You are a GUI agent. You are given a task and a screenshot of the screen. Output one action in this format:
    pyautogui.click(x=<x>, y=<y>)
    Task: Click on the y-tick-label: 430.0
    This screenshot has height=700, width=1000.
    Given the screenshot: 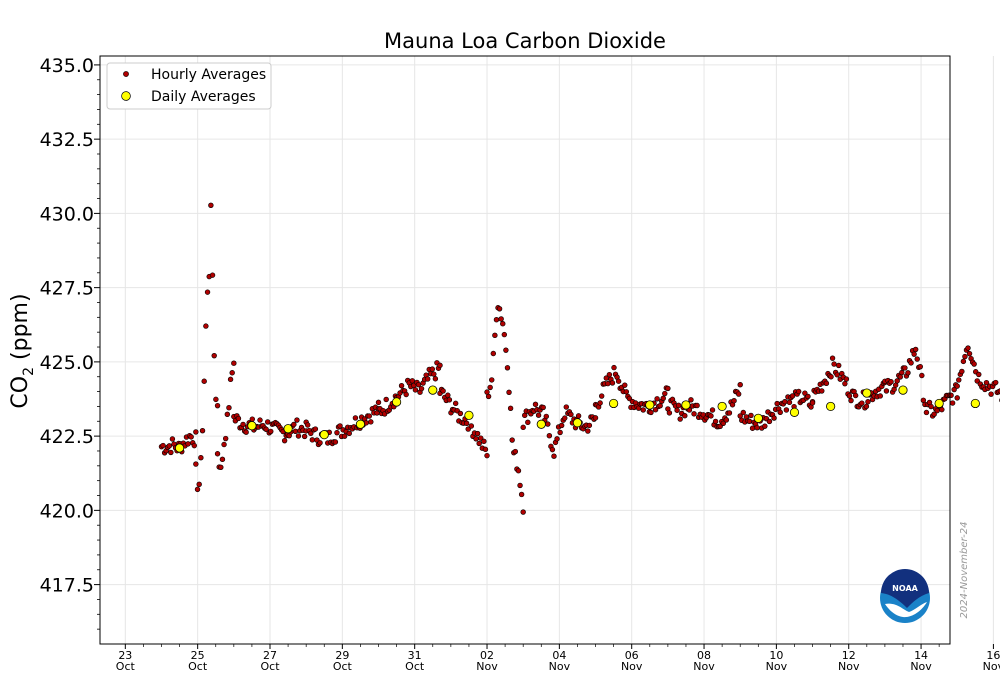 What is the action you would take?
    pyautogui.click(x=67, y=214)
    